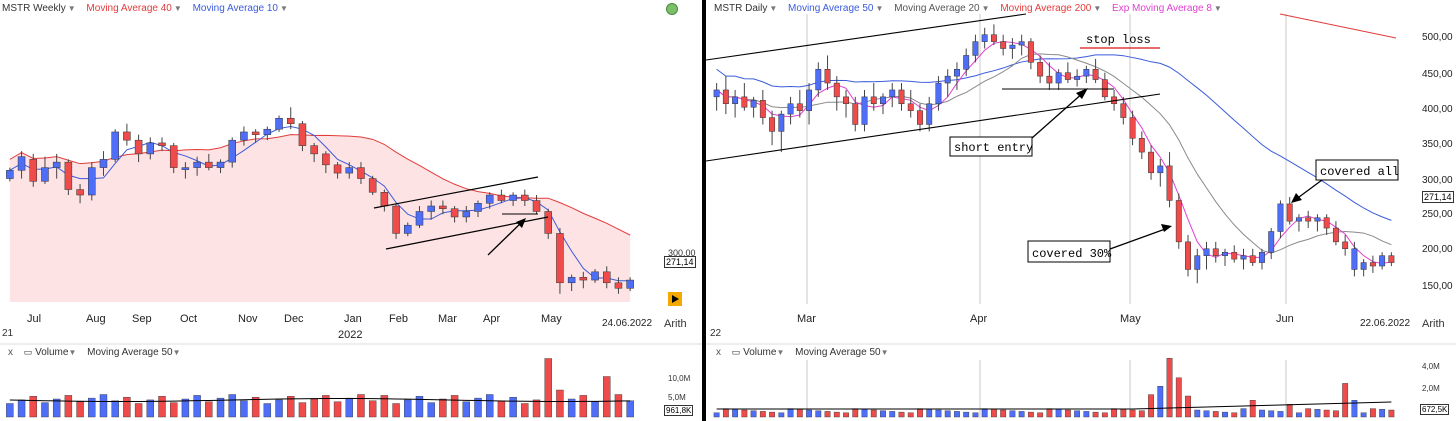 This screenshot has height=421, width=1456. I want to click on right-axis-tick: 400,00, so click(1437, 109).